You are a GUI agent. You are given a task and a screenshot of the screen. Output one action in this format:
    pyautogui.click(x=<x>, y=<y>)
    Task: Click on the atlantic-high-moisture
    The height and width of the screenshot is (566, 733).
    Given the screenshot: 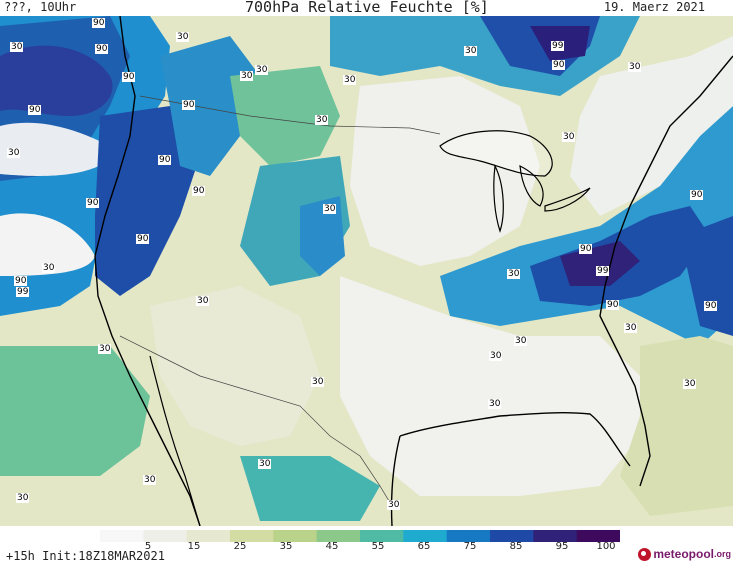 What is the action you would take?
    pyautogui.click(x=706, y=276)
    